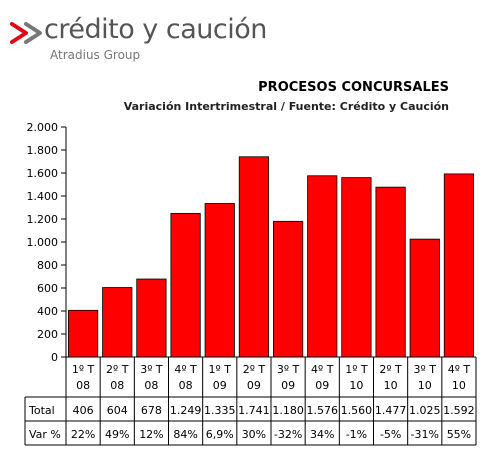  Describe the element at coordinates (43, 150) in the screenshot. I see `y-tick-label: 1.800` at that location.